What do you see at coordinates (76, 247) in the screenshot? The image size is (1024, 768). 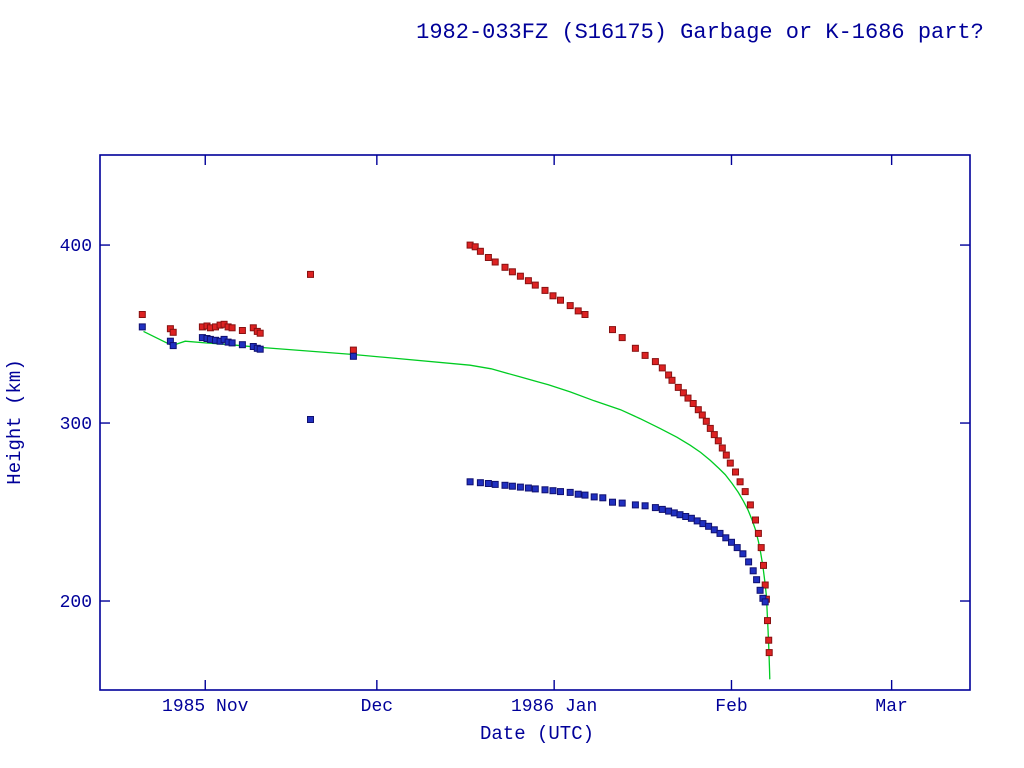 I see `y-tick-label: 400` at bounding box center [76, 247].